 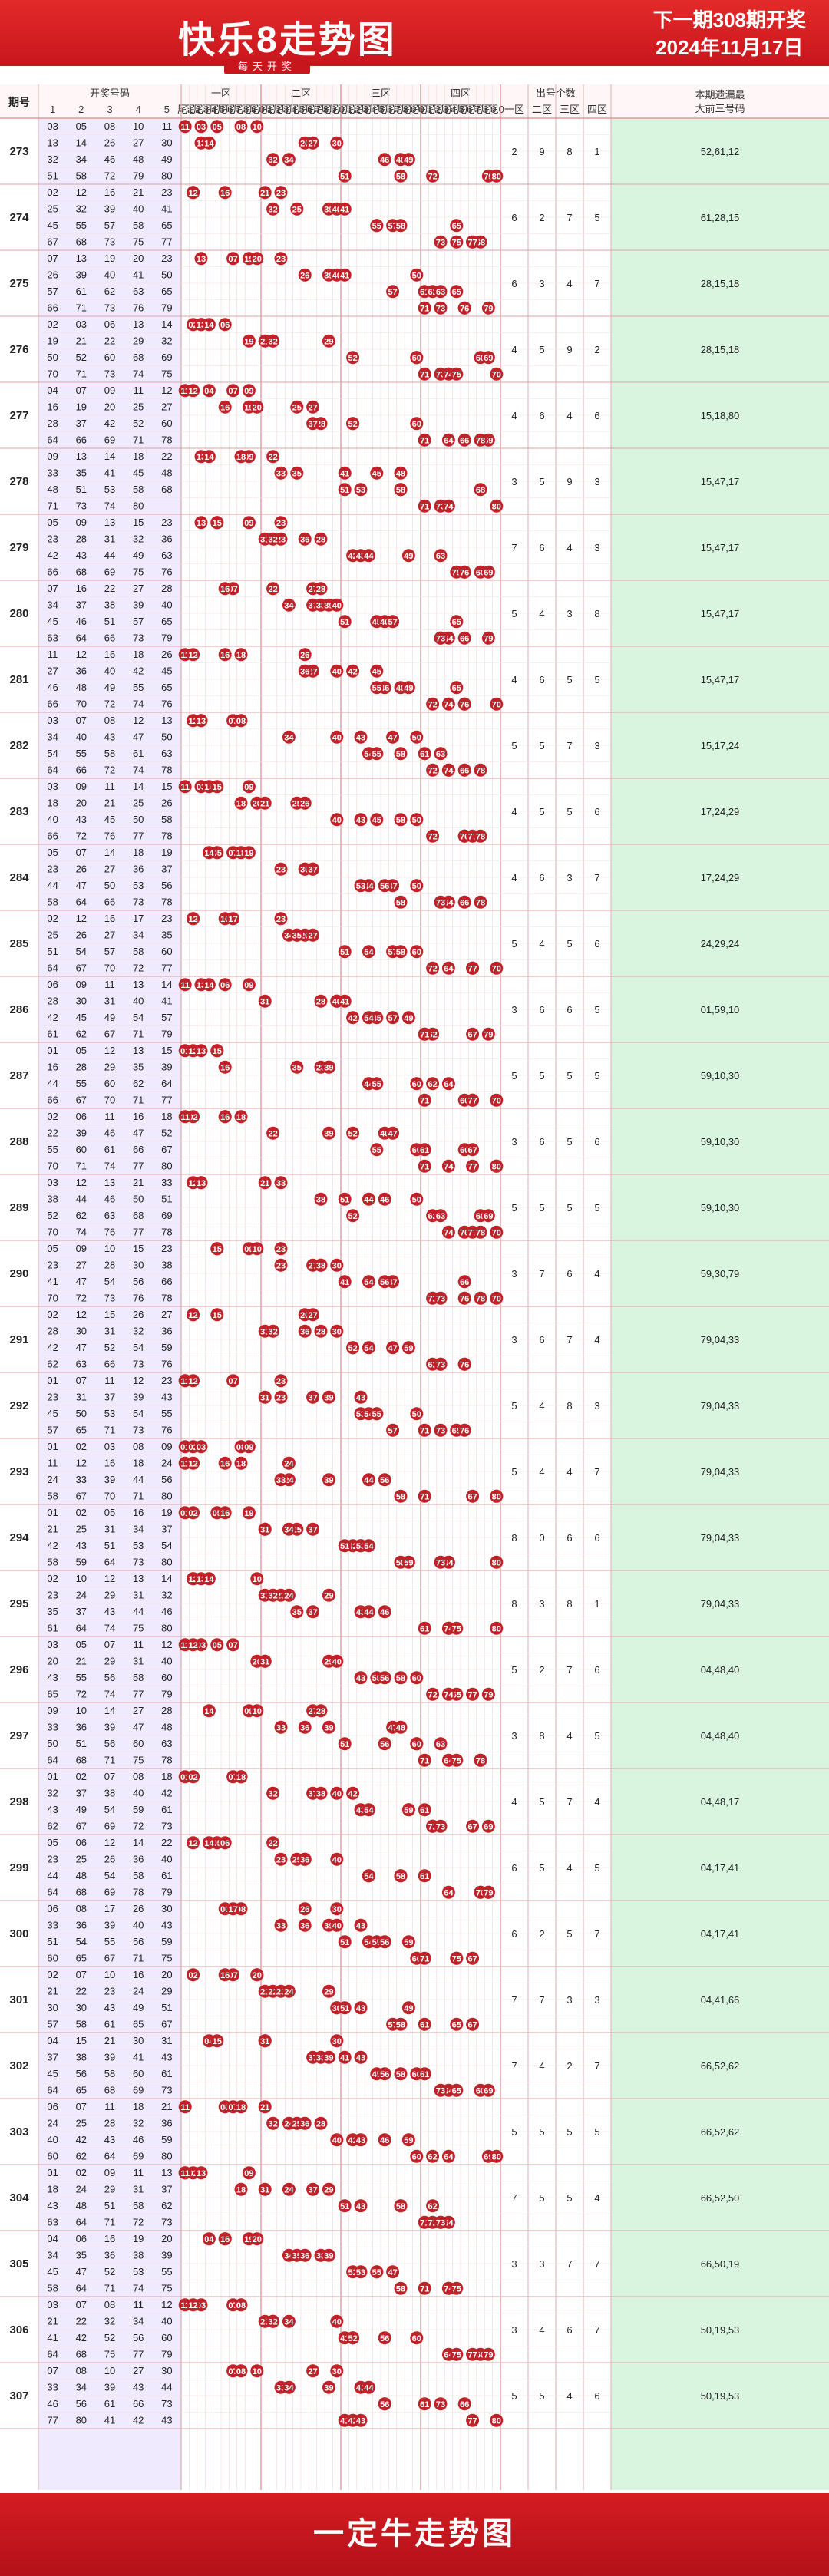 What do you see at coordinates (392, 737) in the screenshot?
I see `number-ball-label: 47` at bounding box center [392, 737].